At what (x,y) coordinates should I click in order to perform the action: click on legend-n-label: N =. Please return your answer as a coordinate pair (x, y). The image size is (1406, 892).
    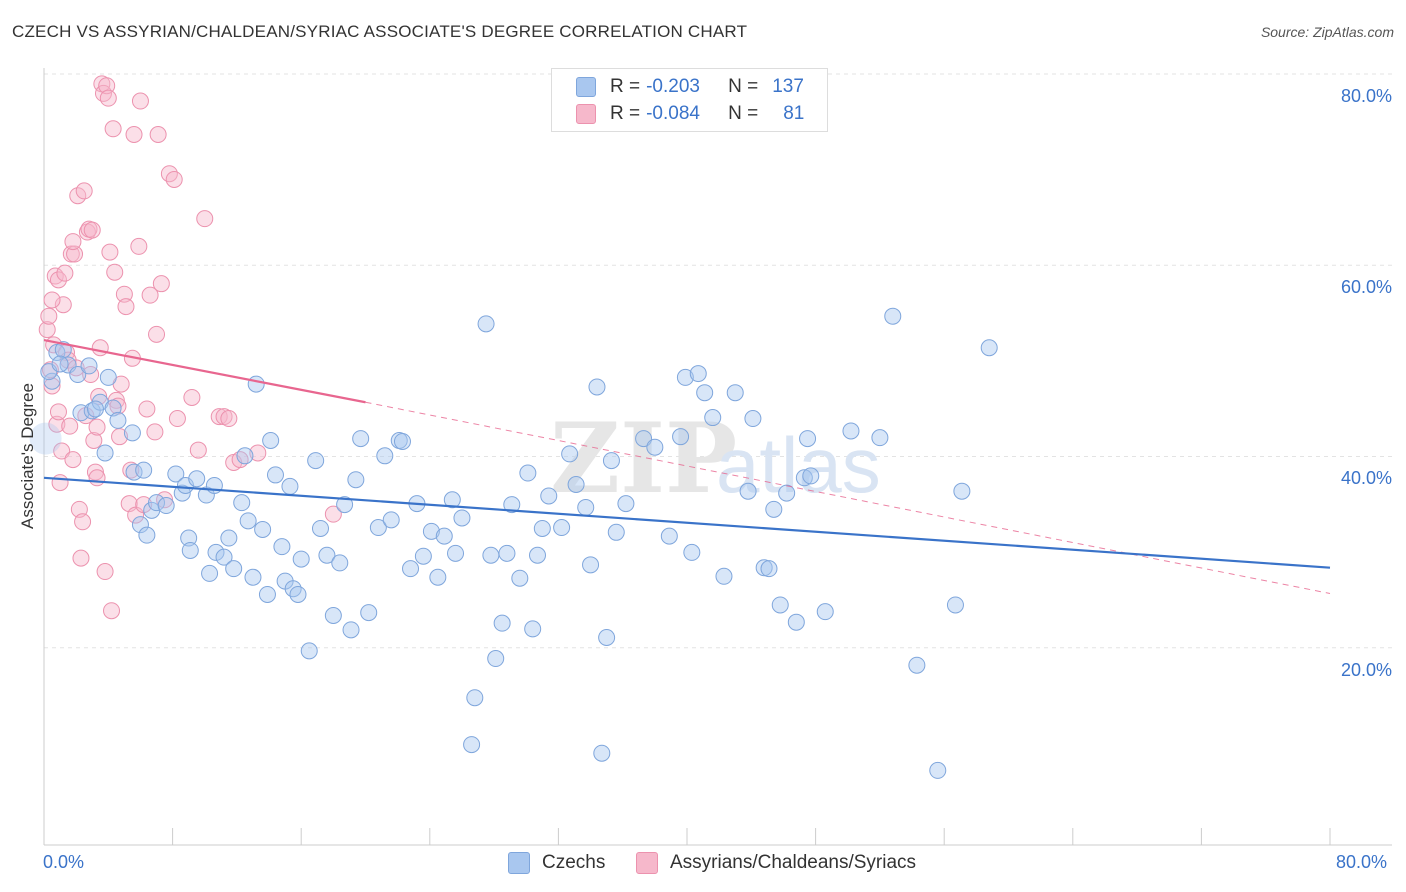
    Looking at the image, I should click on (743, 86).